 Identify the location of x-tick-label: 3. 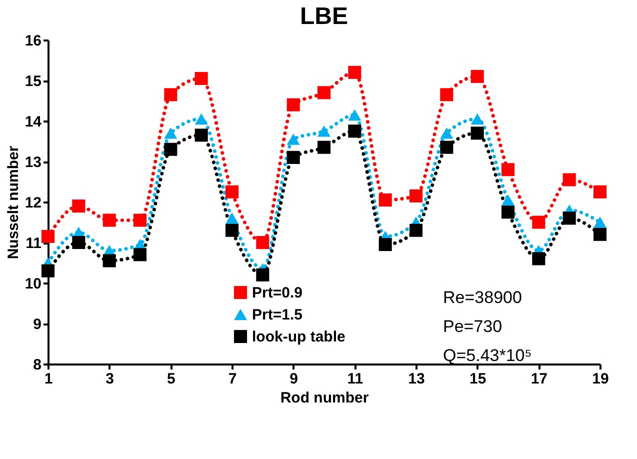
(110, 379).